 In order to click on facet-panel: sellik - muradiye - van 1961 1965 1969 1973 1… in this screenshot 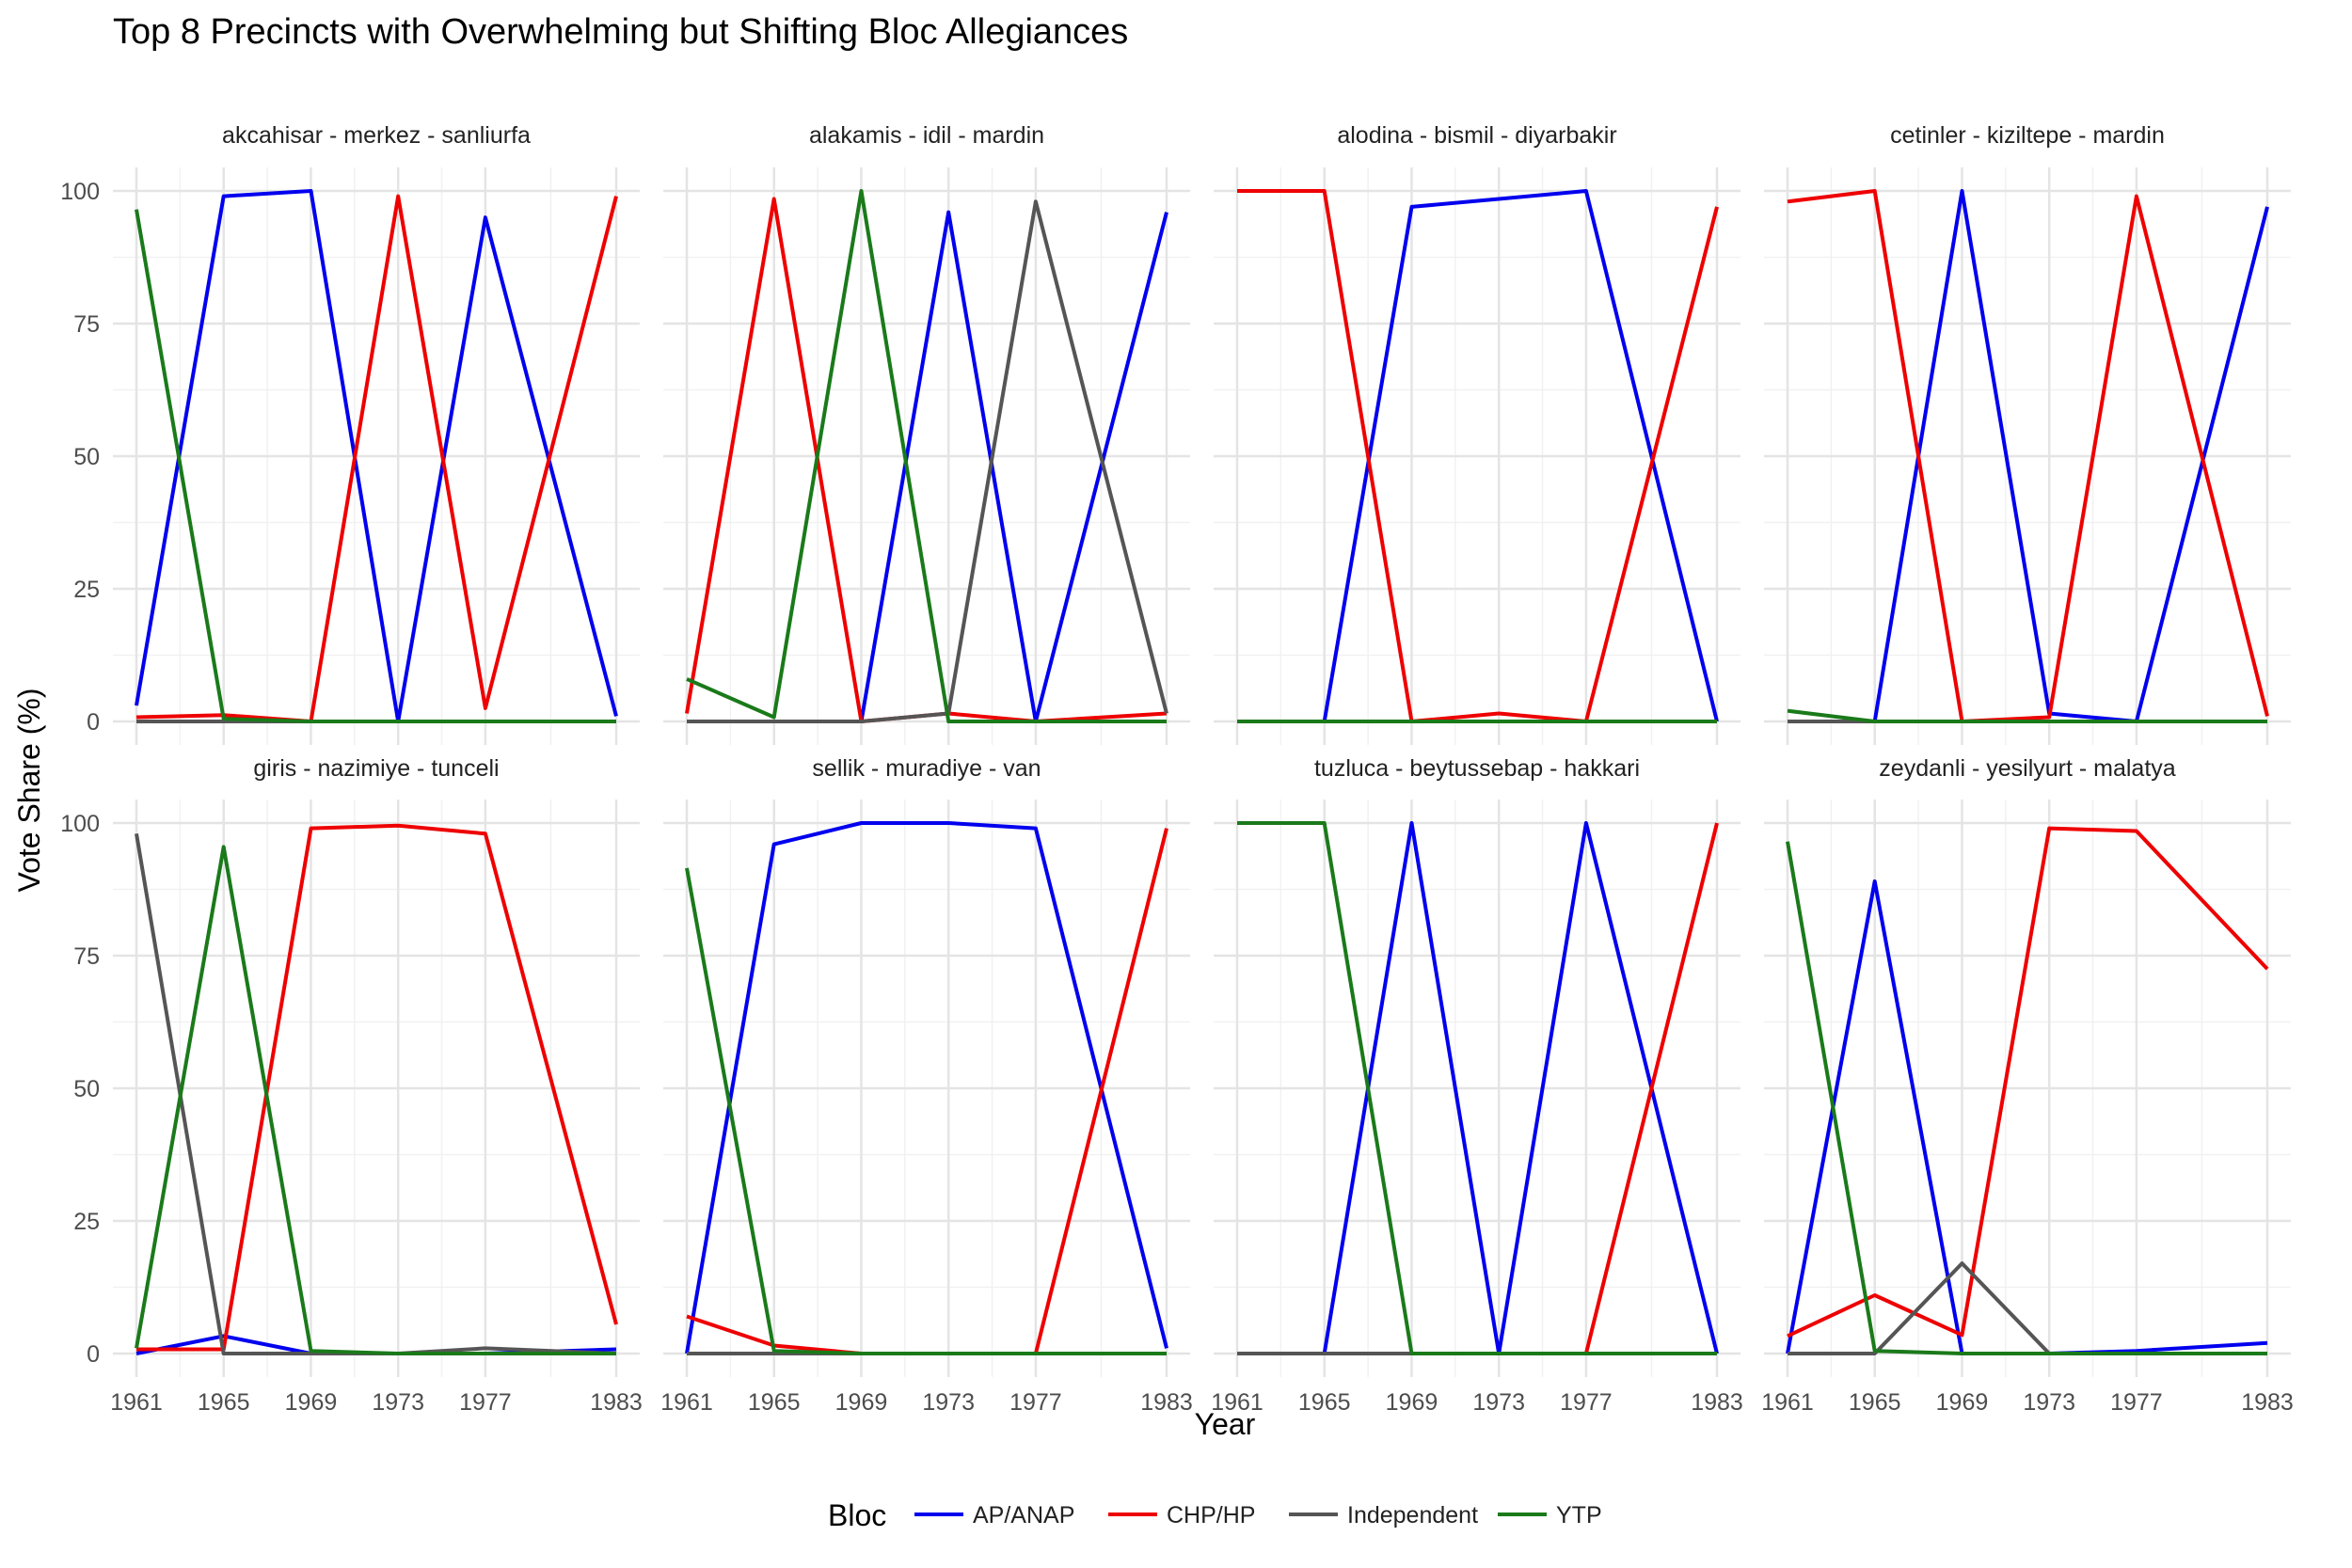, I will do `click(926, 1085)`.